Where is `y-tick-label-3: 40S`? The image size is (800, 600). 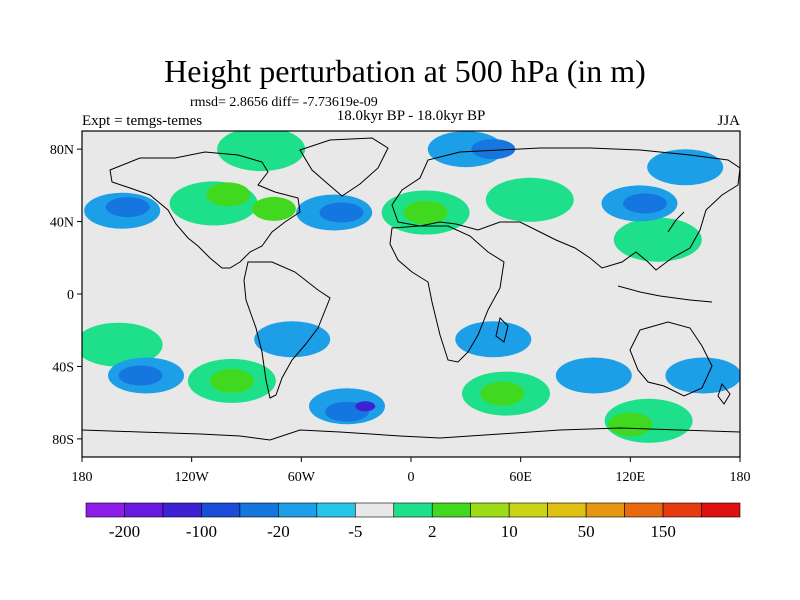 y-tick-label-3: 40S is located at coordinates (63, 367).